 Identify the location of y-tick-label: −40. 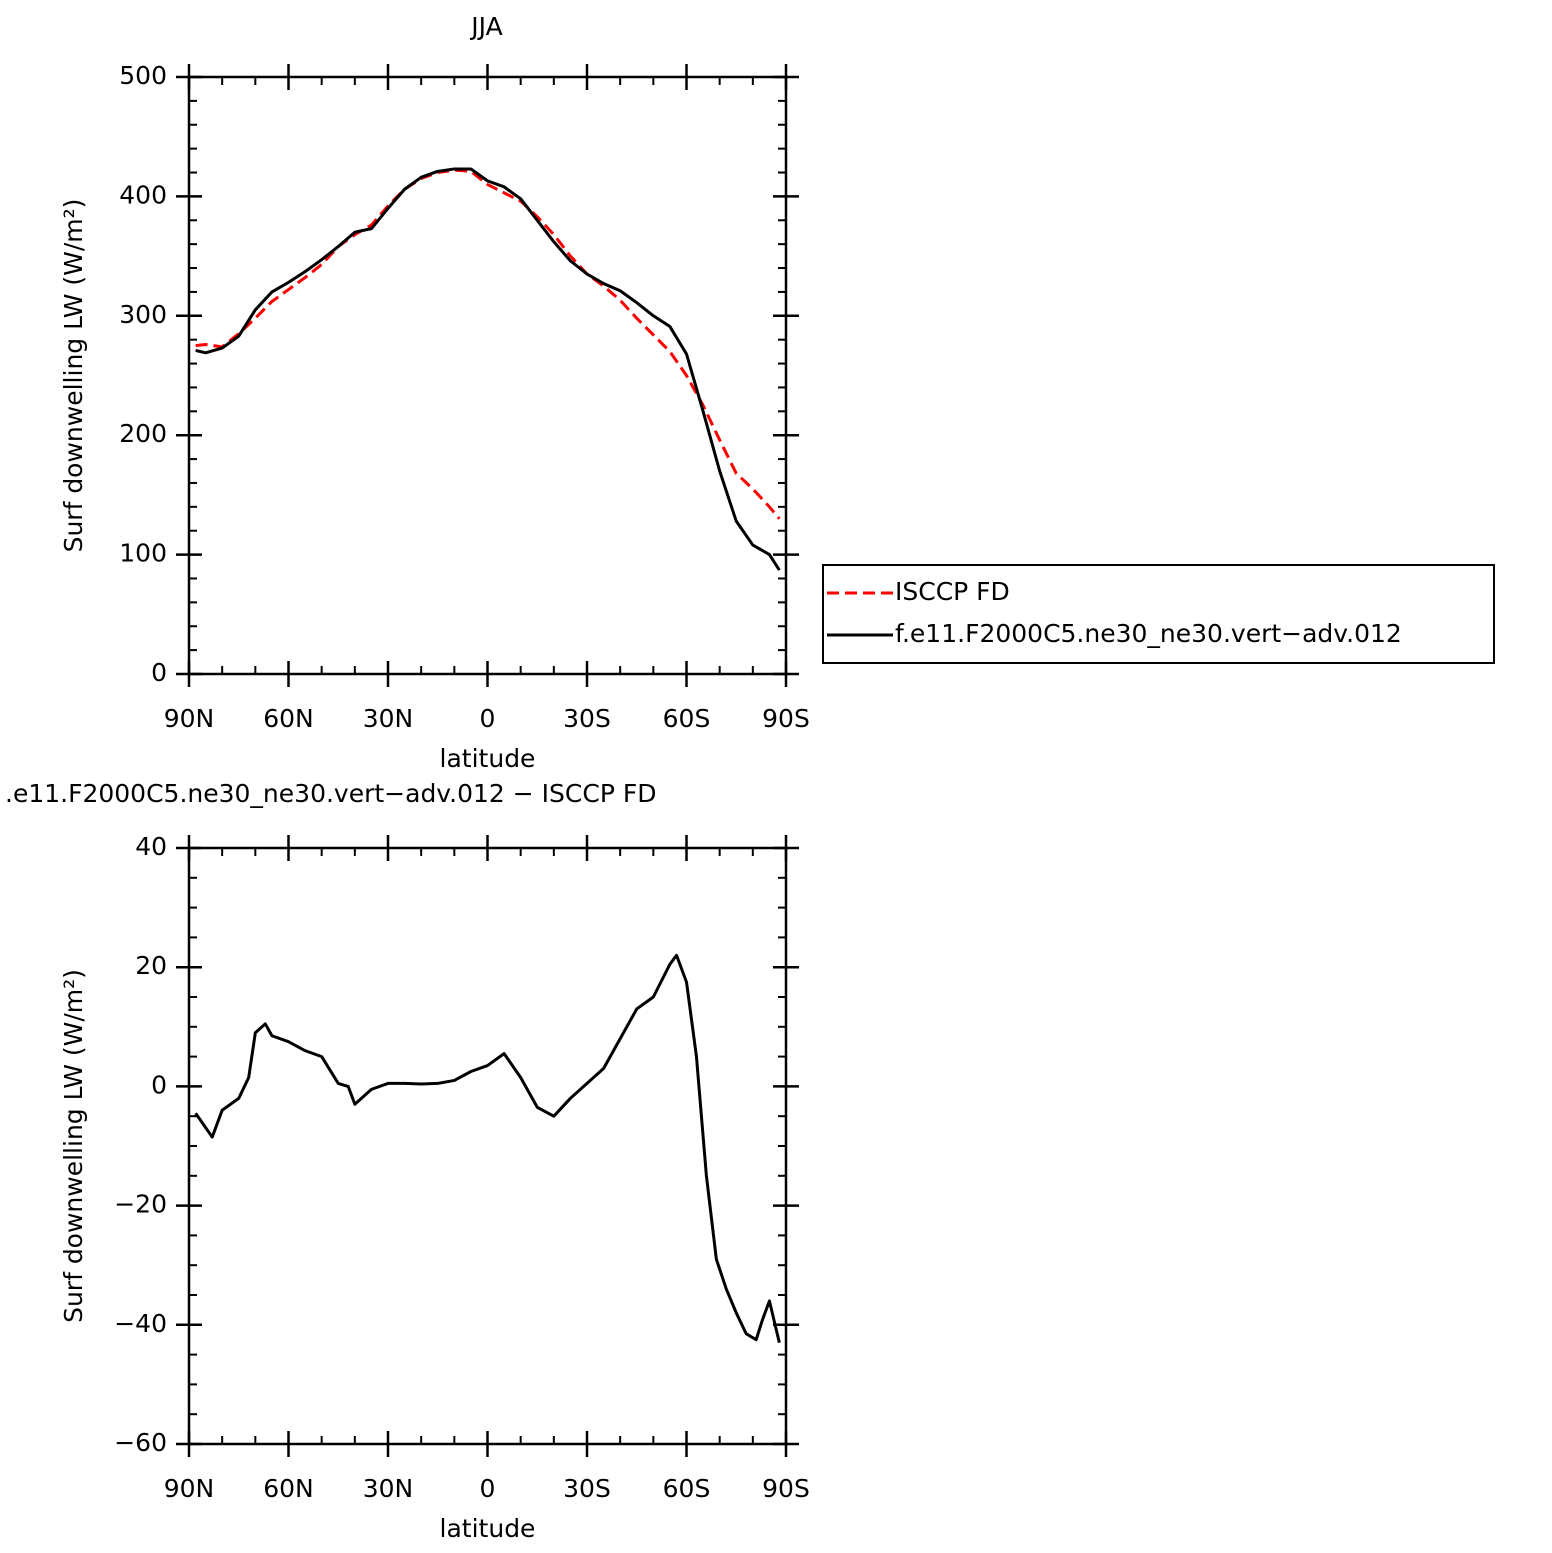
(140, 1323).